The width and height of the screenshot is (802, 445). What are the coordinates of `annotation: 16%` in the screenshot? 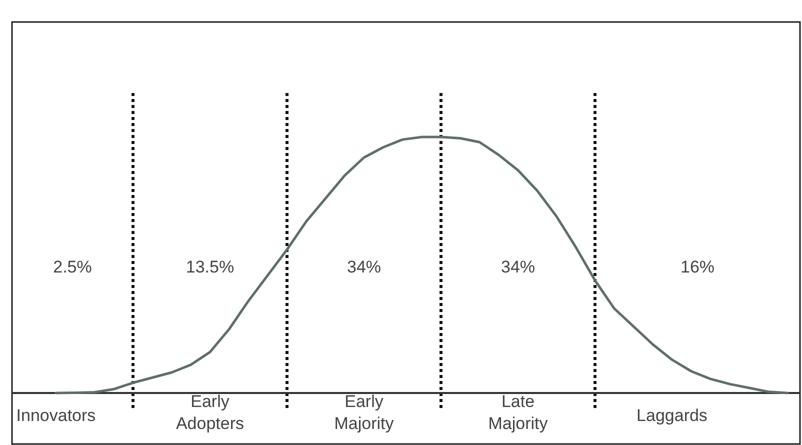 It's located at (697, 266).